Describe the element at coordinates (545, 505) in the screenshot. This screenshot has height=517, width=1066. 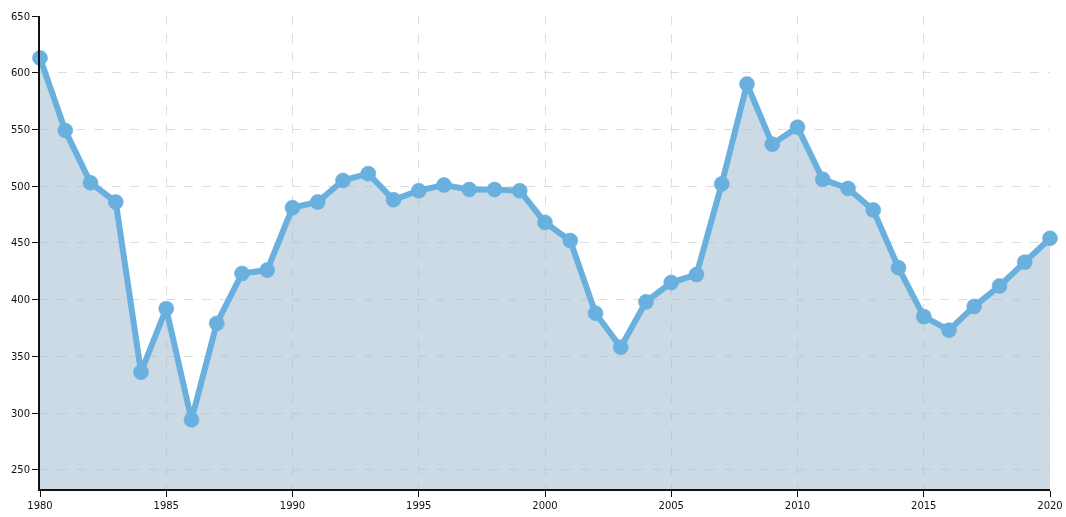
I see `x-tick-label: 2000` at that location.